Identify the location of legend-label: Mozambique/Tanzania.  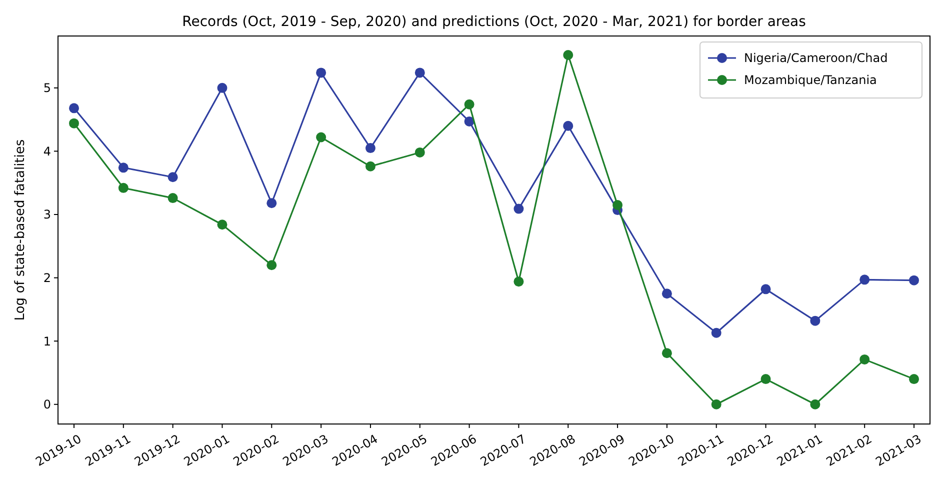
(810, 80).